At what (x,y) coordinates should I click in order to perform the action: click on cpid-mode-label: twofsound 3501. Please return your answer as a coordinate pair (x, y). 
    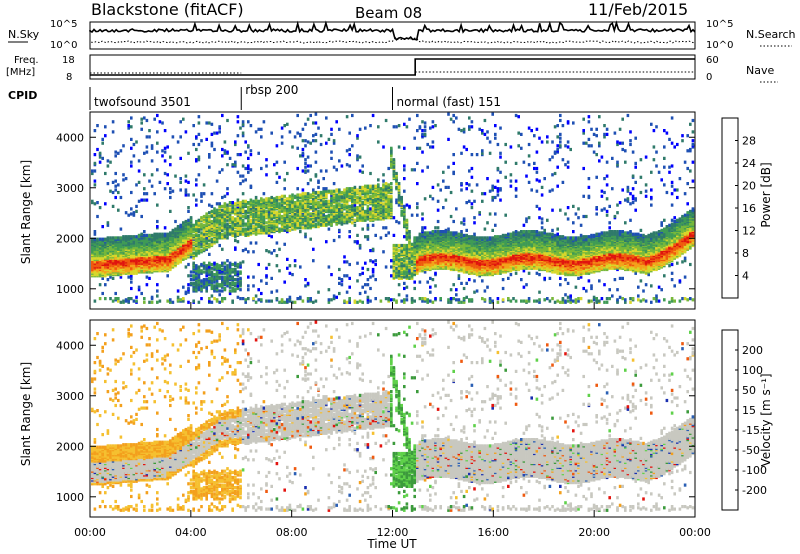
    Looking at the image, I should click on (142, 102).